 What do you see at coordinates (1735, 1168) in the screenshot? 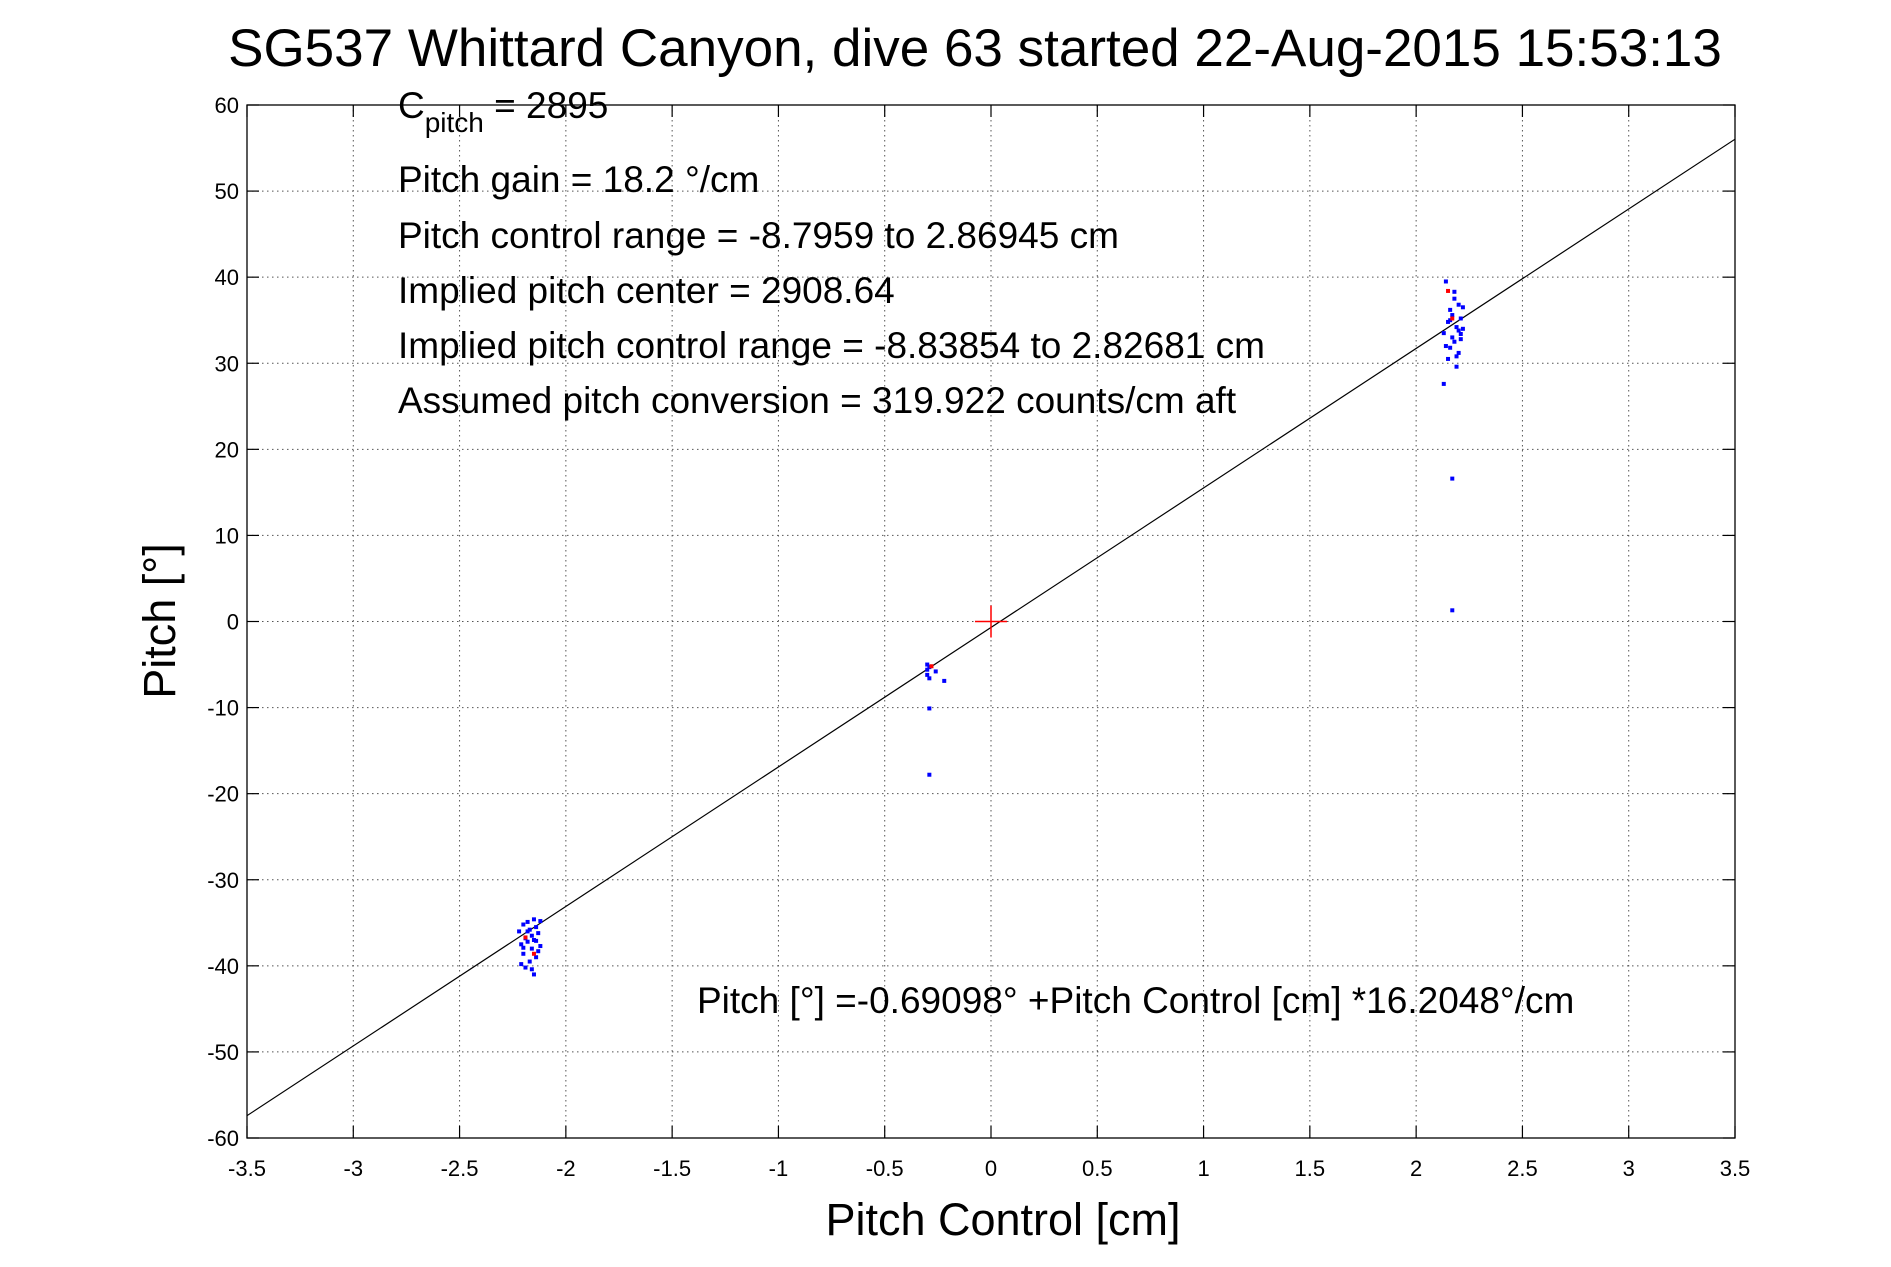
I see `x-tick-label: 3.5` at bounding box center [1735, 1168].